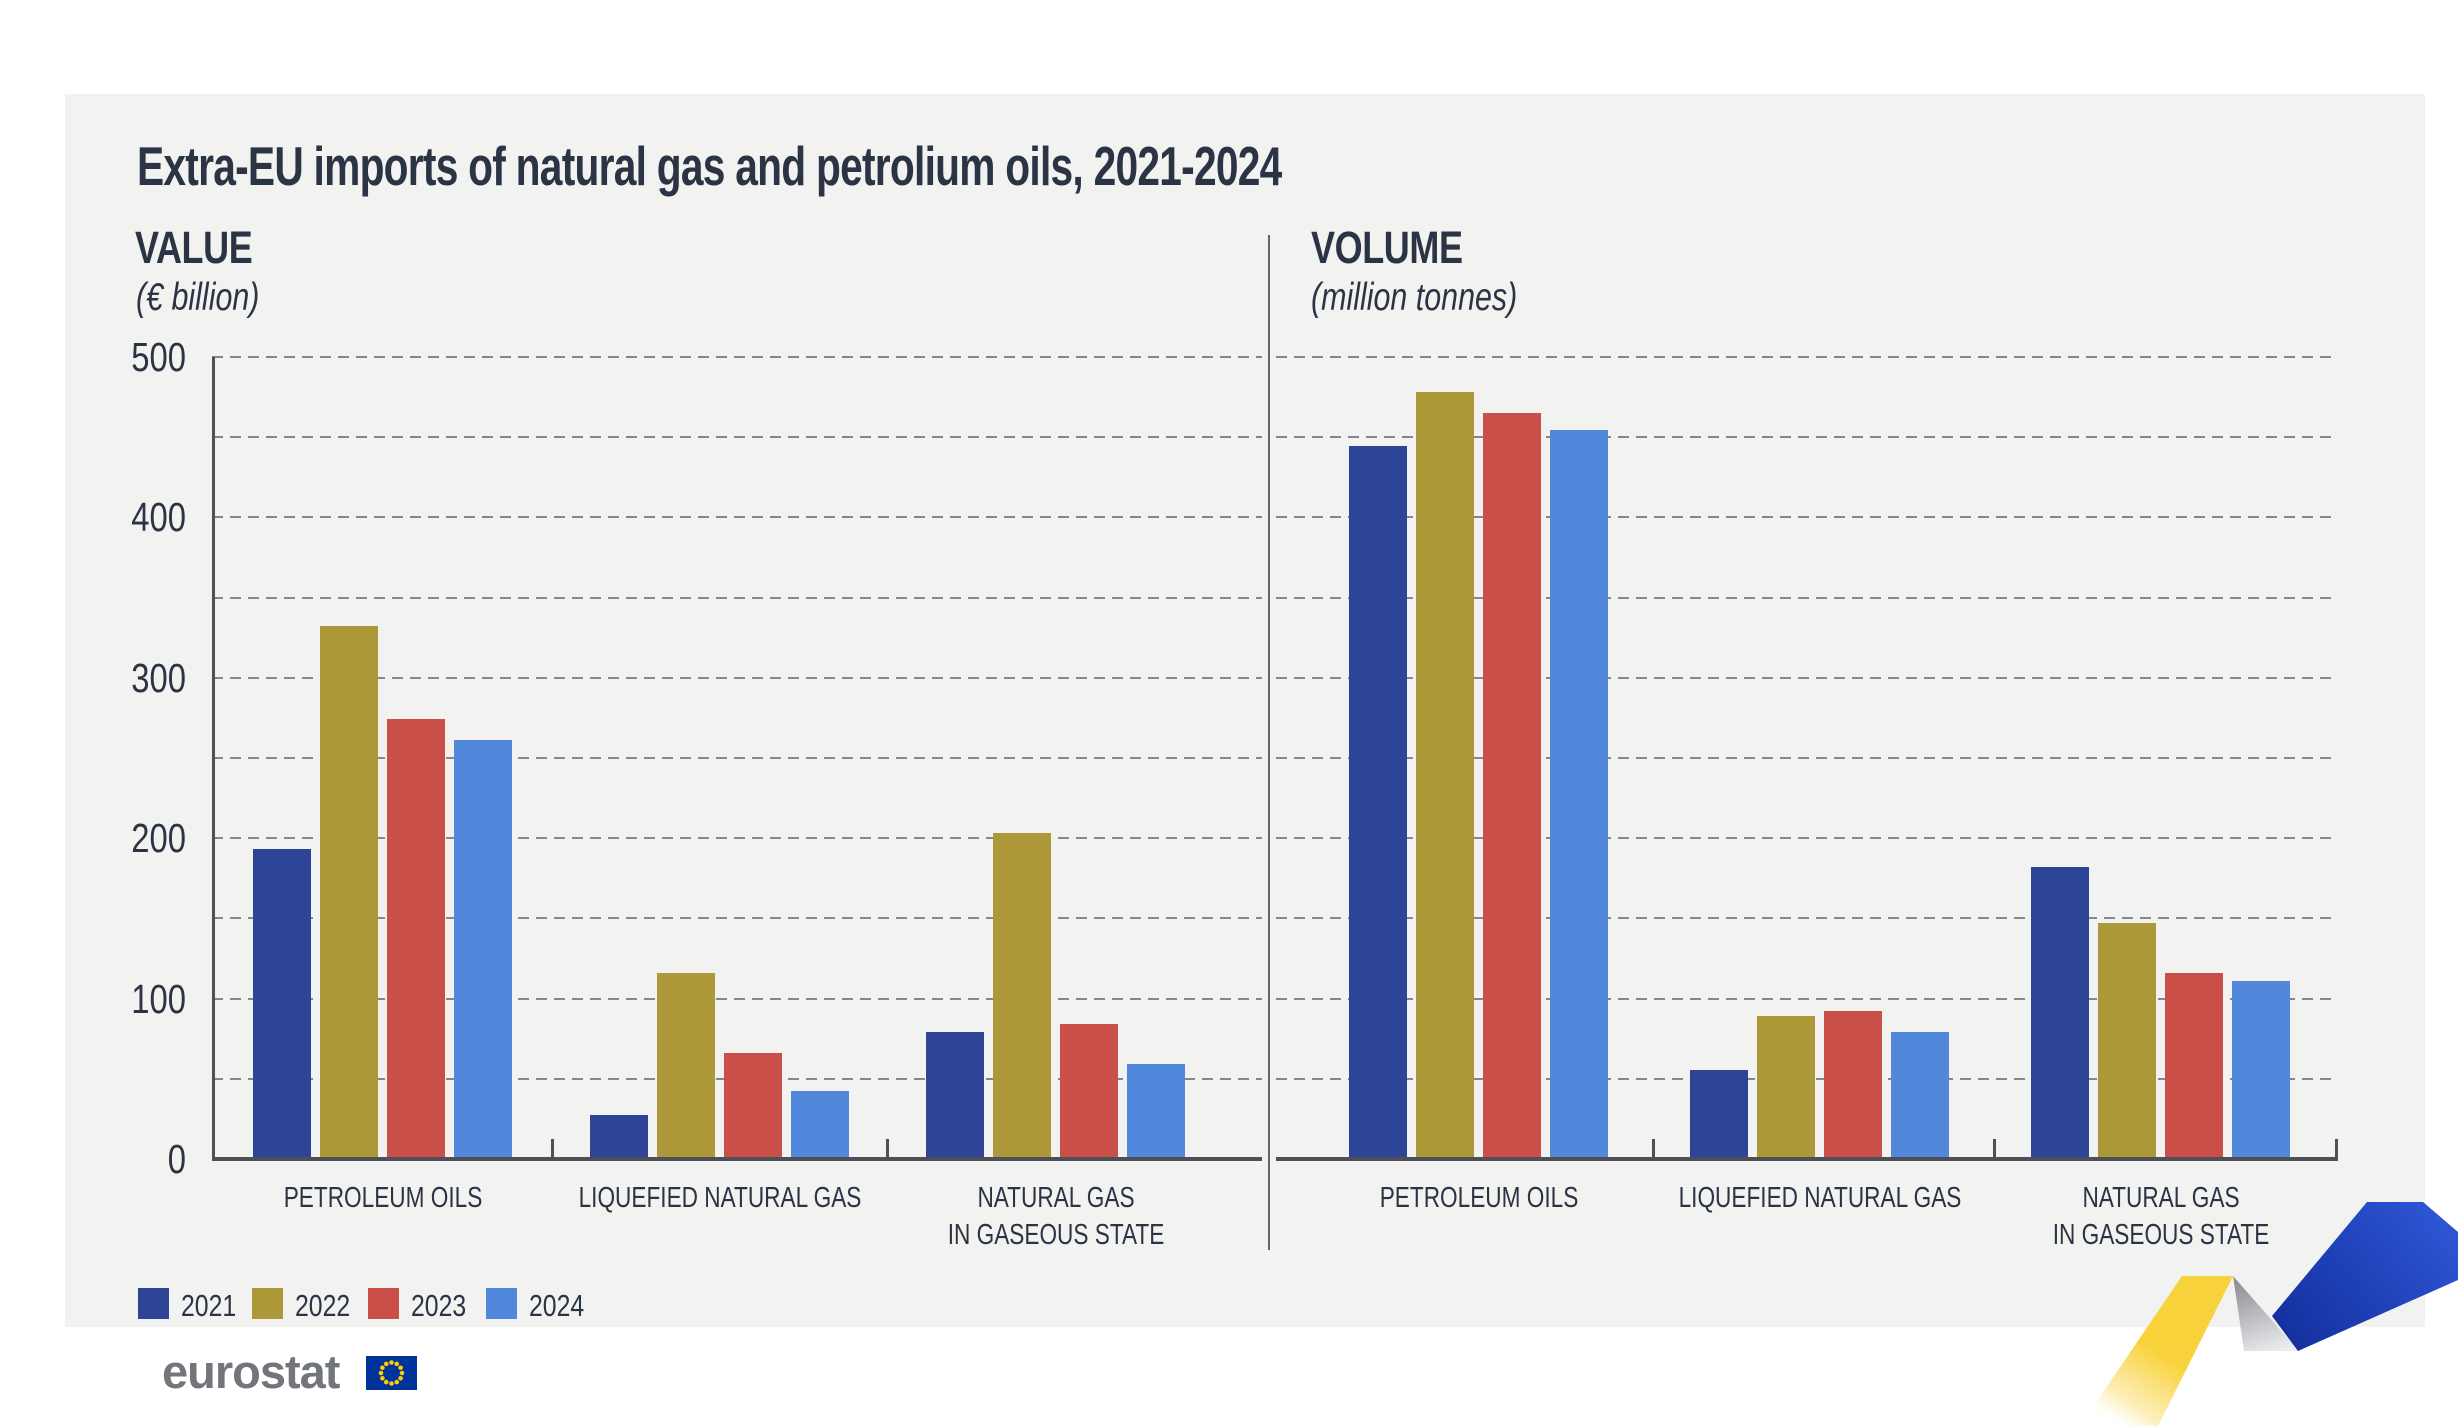  Describe the element at coordinates (323, 1305) in the screenshot. I see `legend-label-2022: 2022` at that location.